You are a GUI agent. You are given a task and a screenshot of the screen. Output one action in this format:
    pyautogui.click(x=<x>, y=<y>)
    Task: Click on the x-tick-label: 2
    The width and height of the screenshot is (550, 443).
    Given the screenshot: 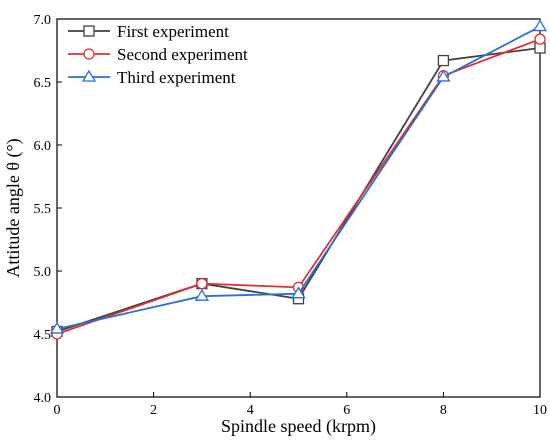 What is the action you would take?
    pyautogui.click(x=153, y=410)
    